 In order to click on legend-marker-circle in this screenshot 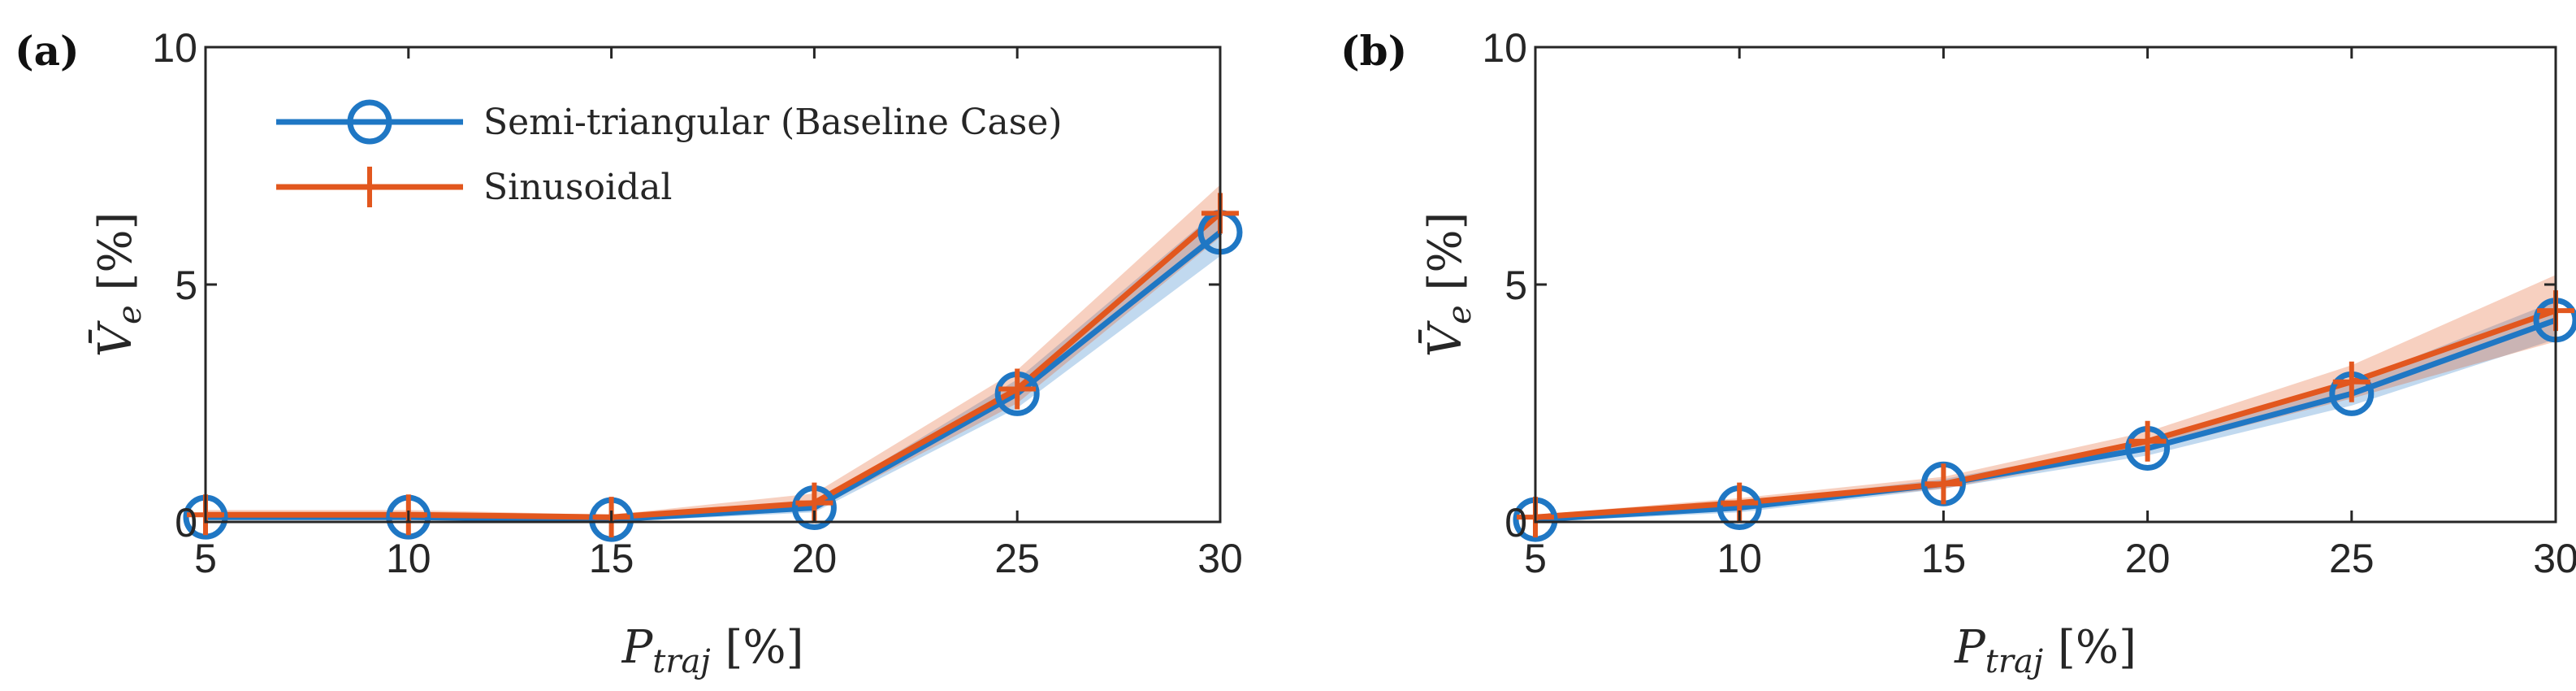, I will do `click(369, 122)`.